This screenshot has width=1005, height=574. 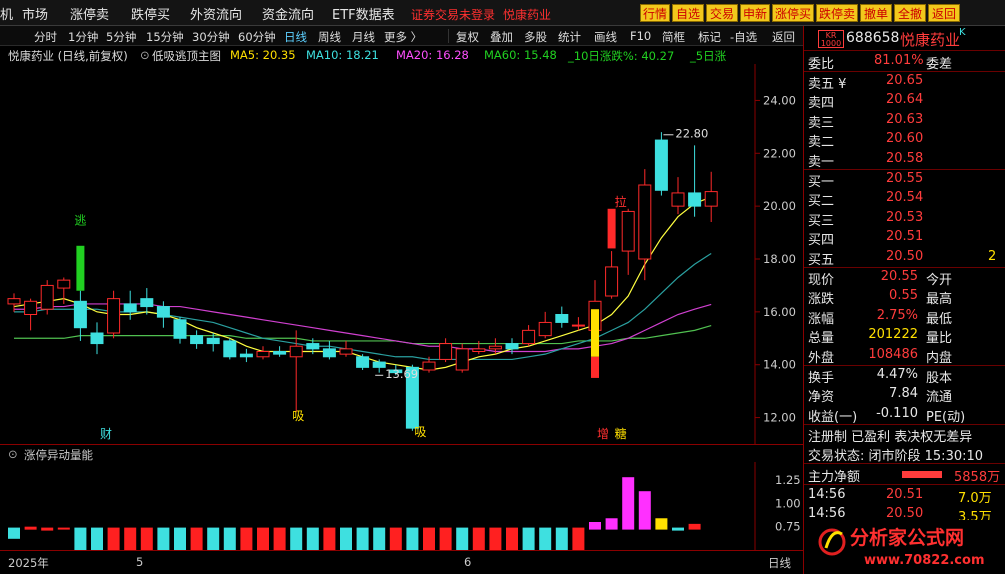 I want to click on ipo-button: 申新, so click(x=755, y=13).